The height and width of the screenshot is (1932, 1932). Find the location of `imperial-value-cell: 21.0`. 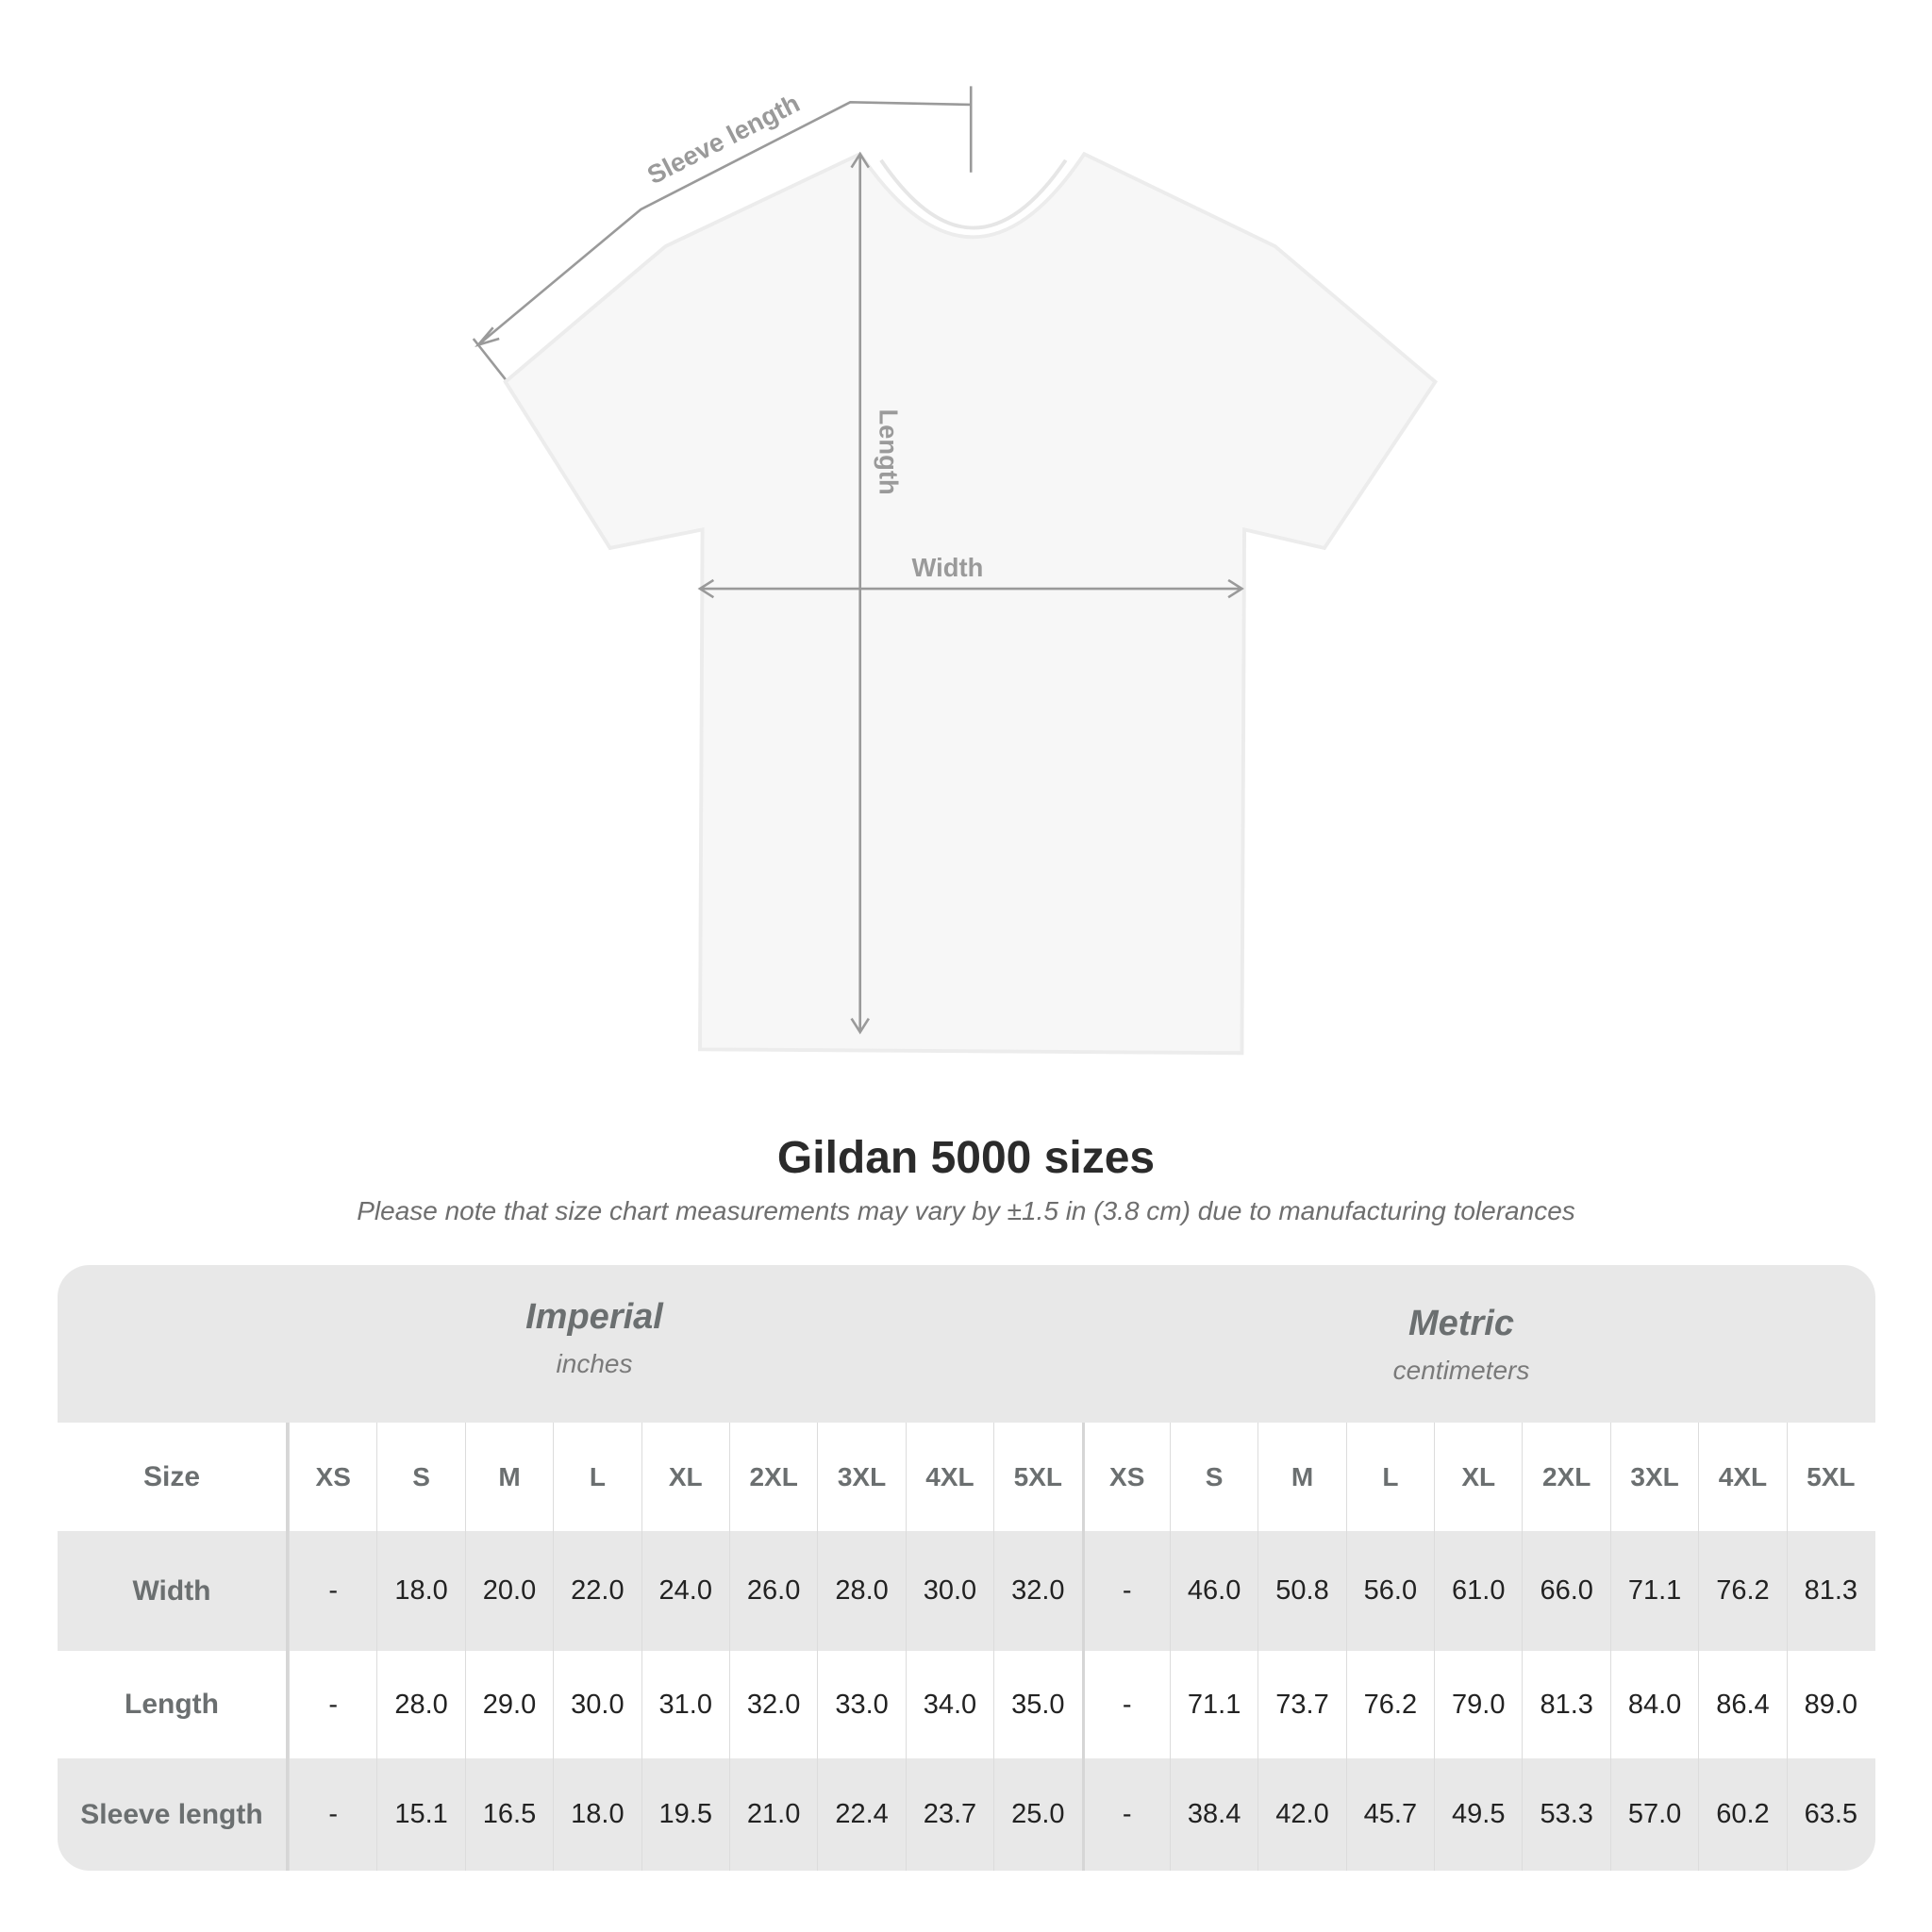

imperial-value-cell: 21.0 is located at coordinates (773, 1814).